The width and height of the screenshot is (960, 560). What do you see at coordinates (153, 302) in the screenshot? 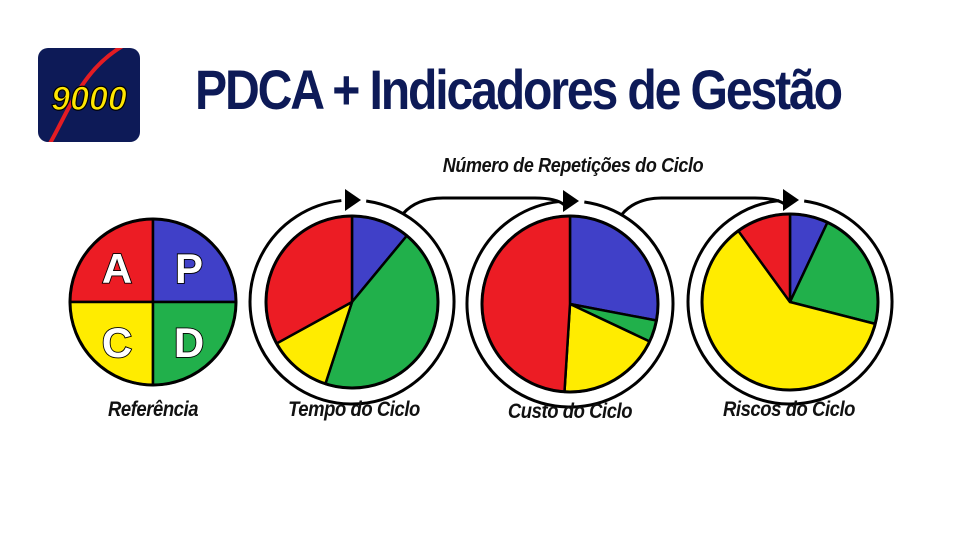
I see `reference-outline` at bounding box center [153, 302].